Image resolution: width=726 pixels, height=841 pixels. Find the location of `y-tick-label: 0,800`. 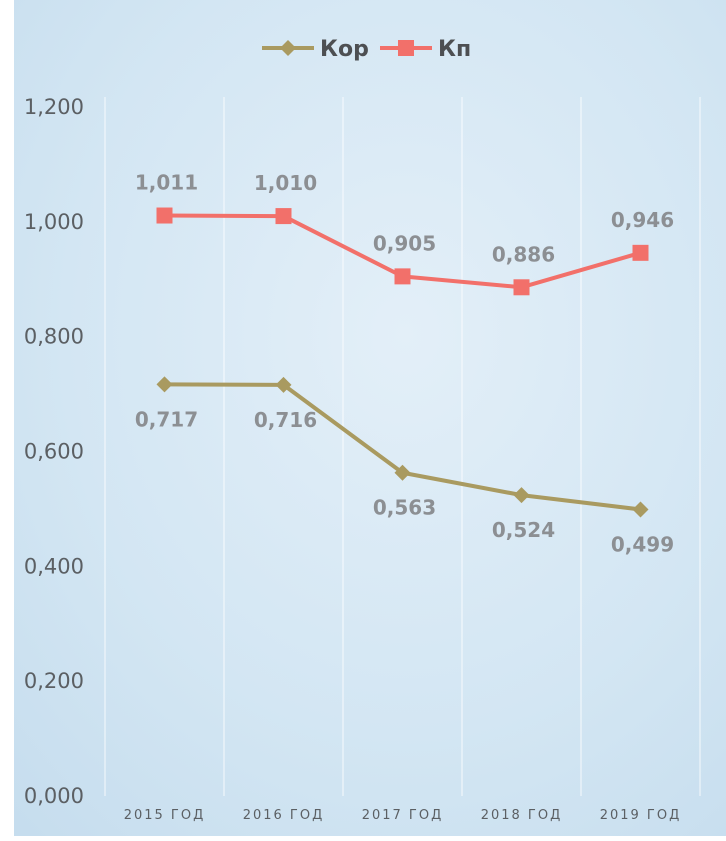

y-tick-label: 0,800 is located at coordinates (54, 337).